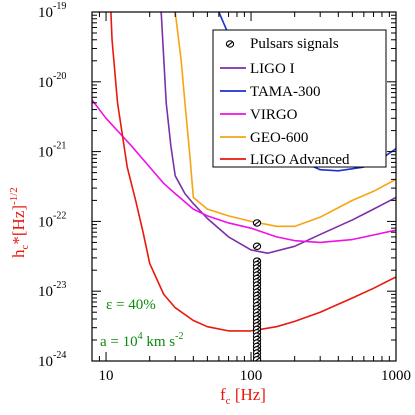 The image size is (415, 415). Describe the element at coordinates (243, 396) in the screenshot. I see `x-axis-label: fc [Hz]` at that location.